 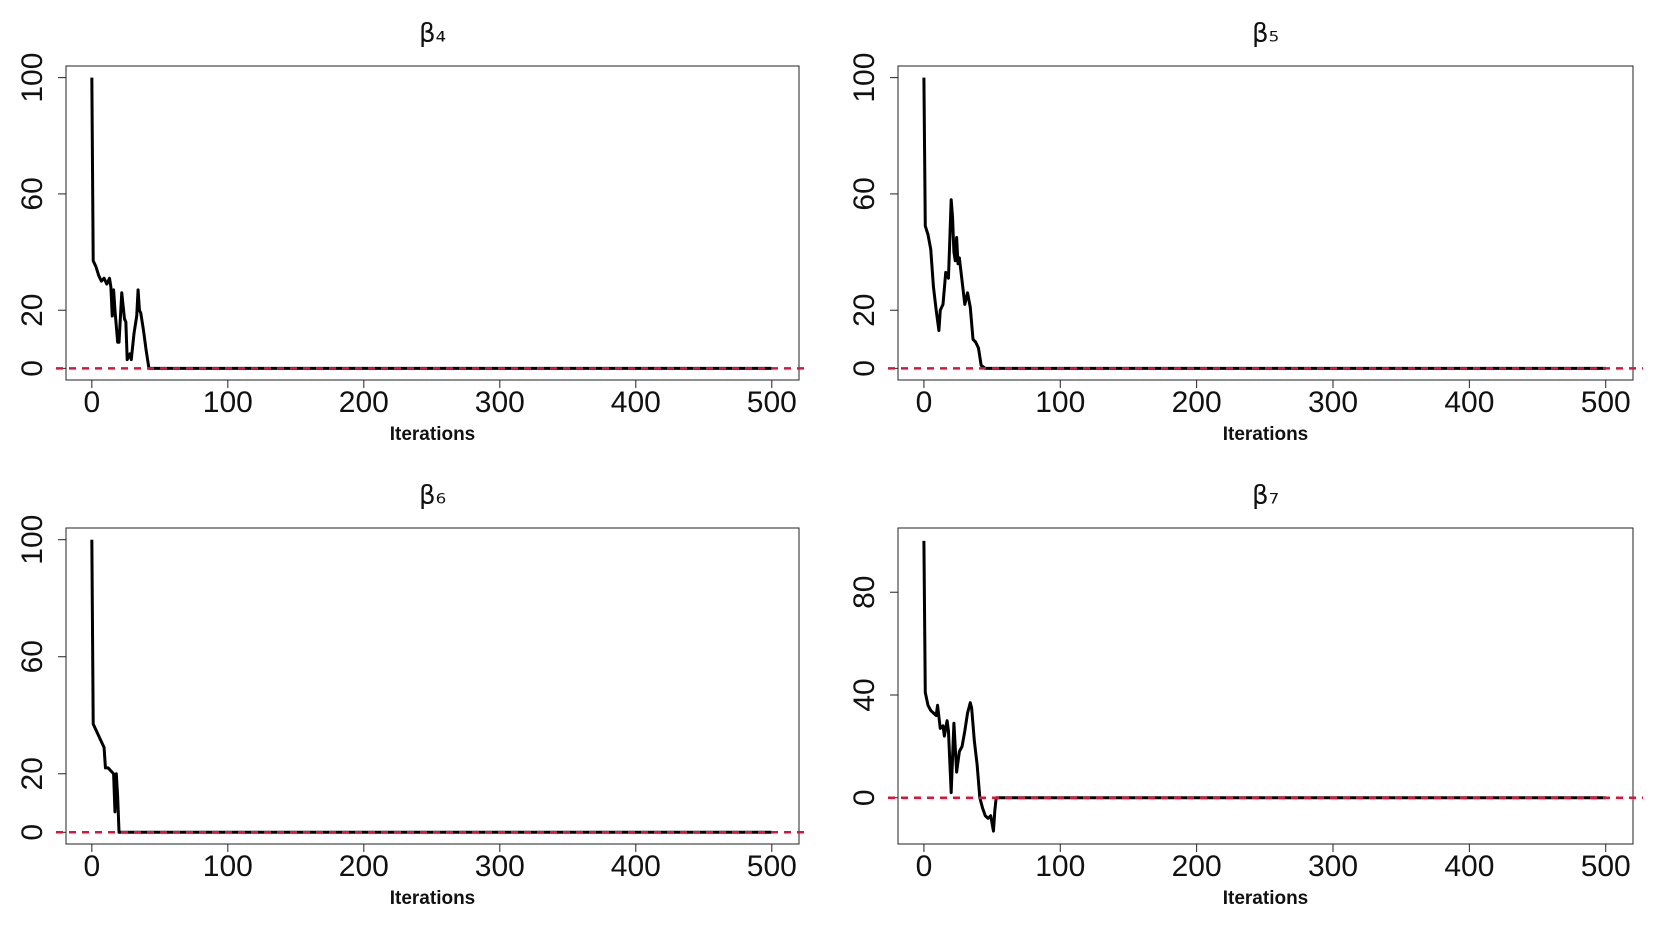 What do you see at coordinates (864, 694) in the screenshot?
I see `y-tick-label: 40` at bounding box center [864, 694].